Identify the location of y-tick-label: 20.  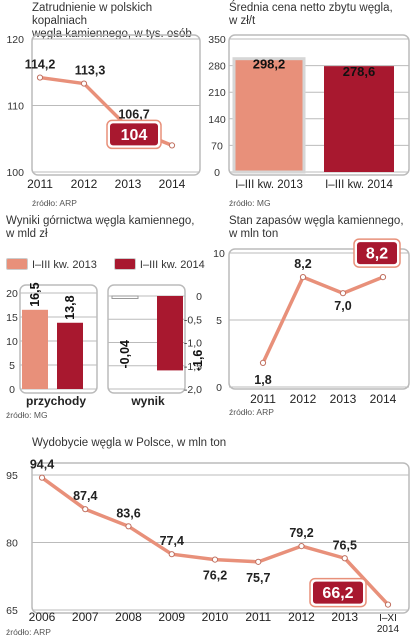
(12, 294).